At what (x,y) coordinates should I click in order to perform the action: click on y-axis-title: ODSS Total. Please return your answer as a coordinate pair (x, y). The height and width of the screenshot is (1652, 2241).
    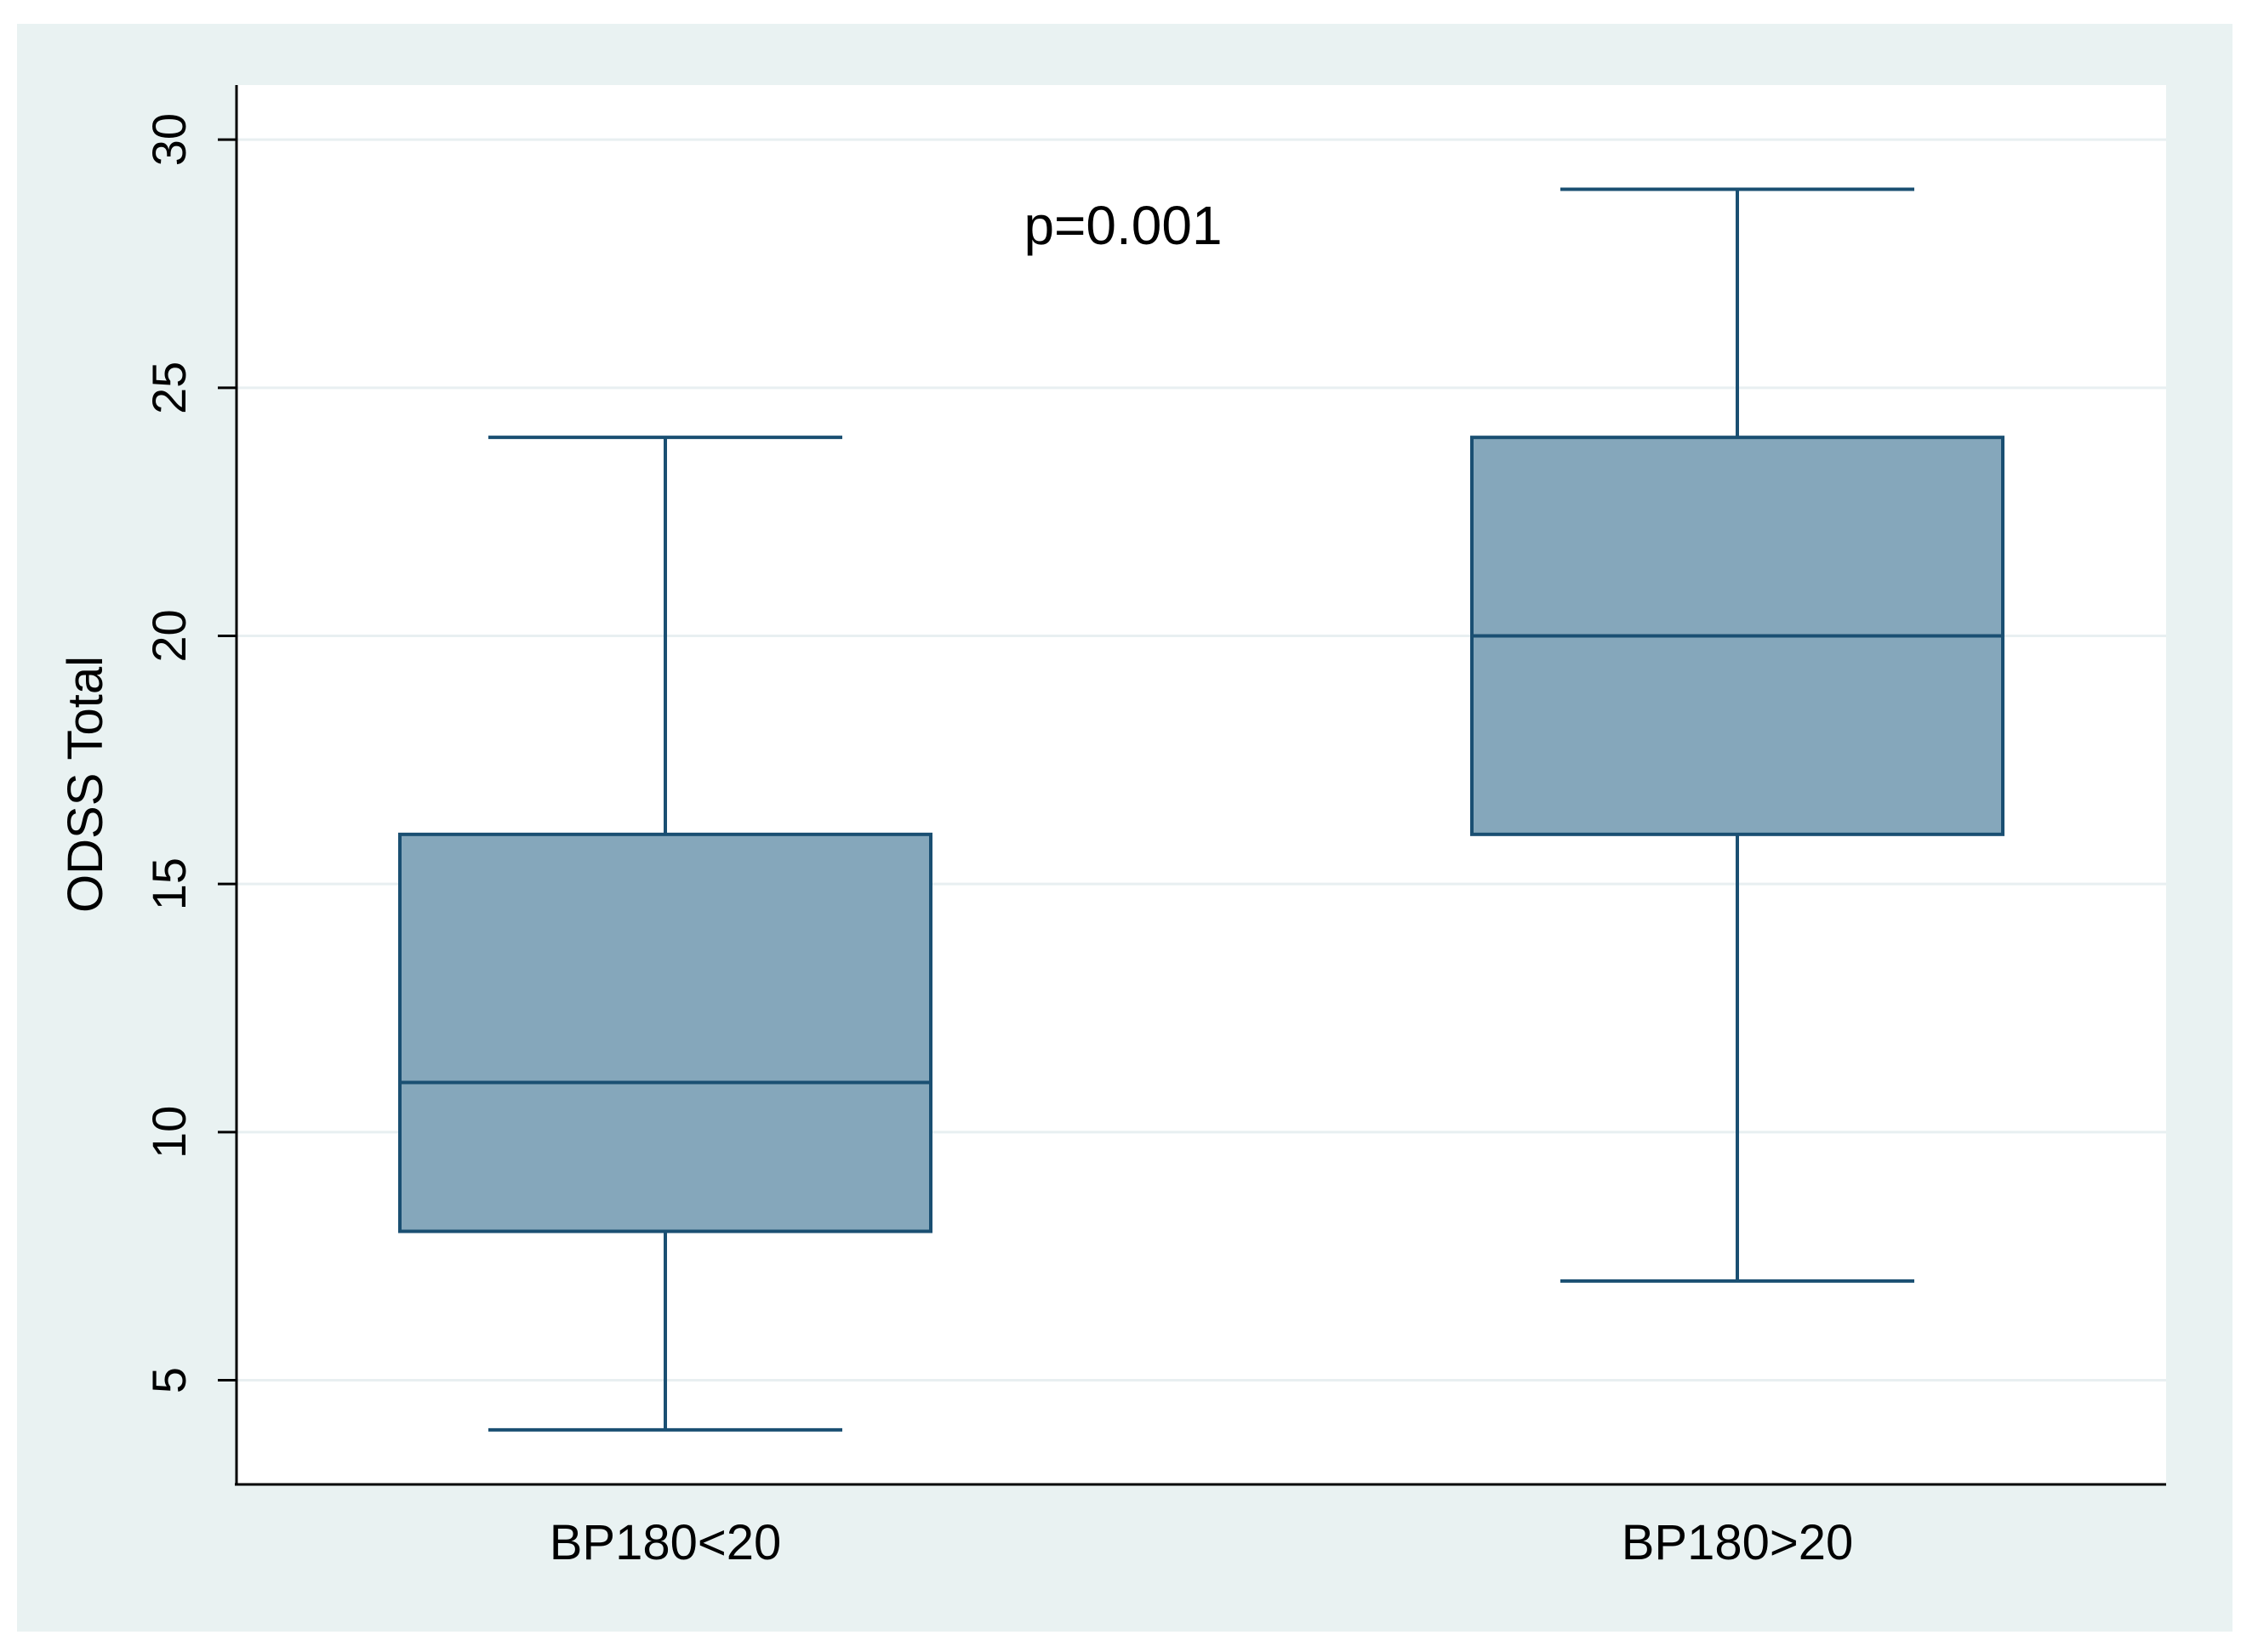
    Looking at the image, I should click on (85, 784).